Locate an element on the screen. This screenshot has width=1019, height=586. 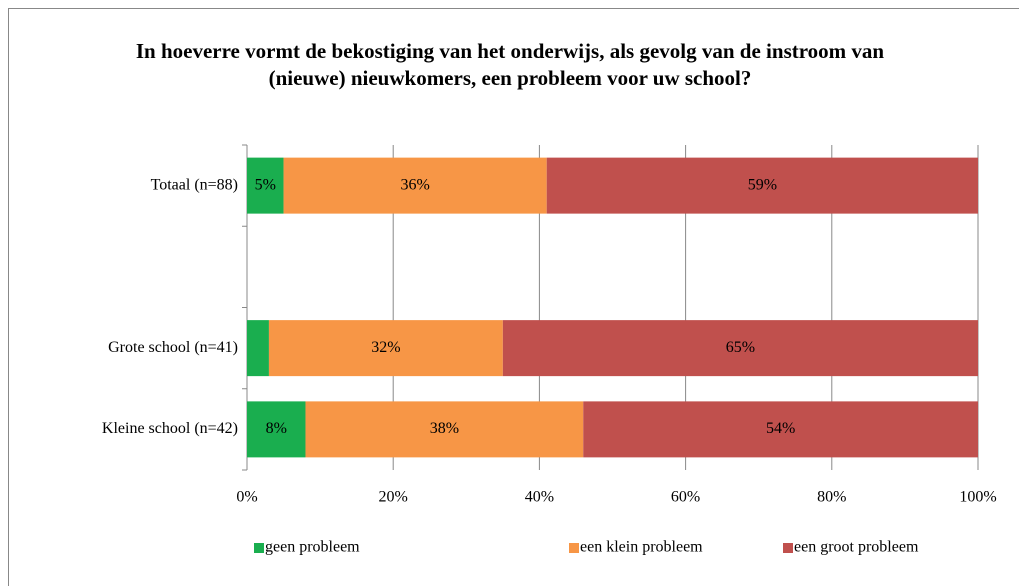
y-tick-label: Totaal (n=88) is located at coordinates (194, 184).